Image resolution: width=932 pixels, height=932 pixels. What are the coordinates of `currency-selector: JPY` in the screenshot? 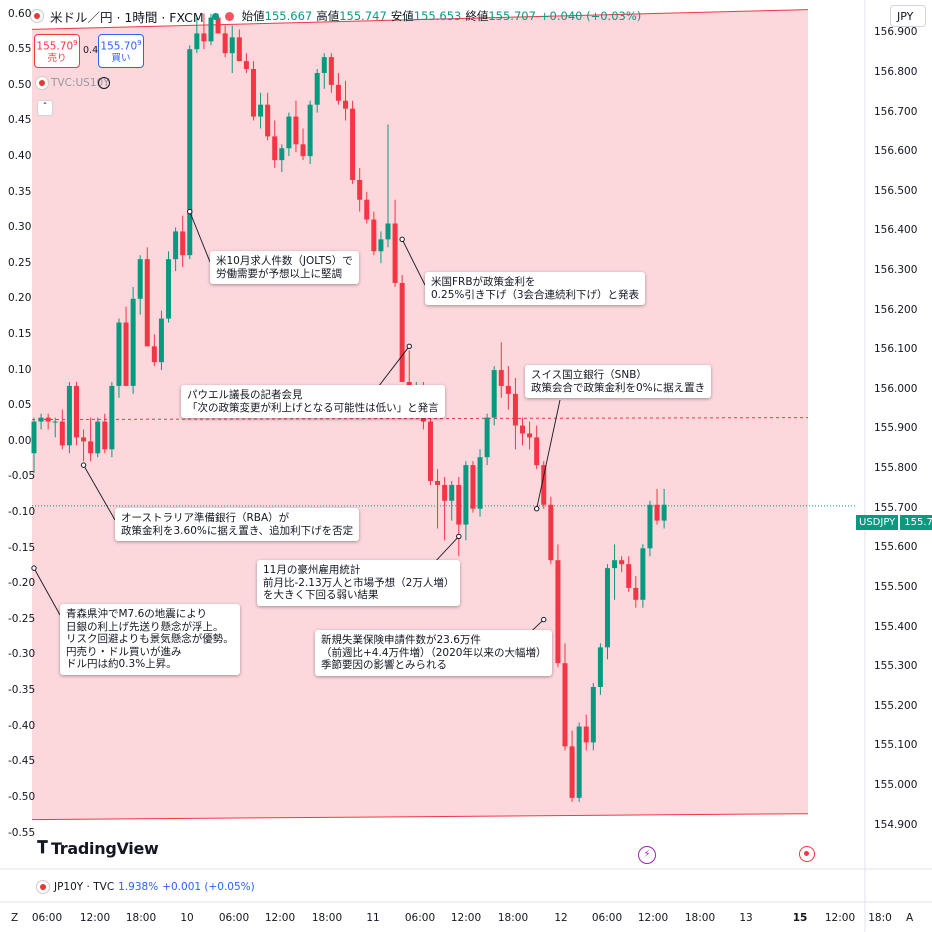 It's located at (908, 16).